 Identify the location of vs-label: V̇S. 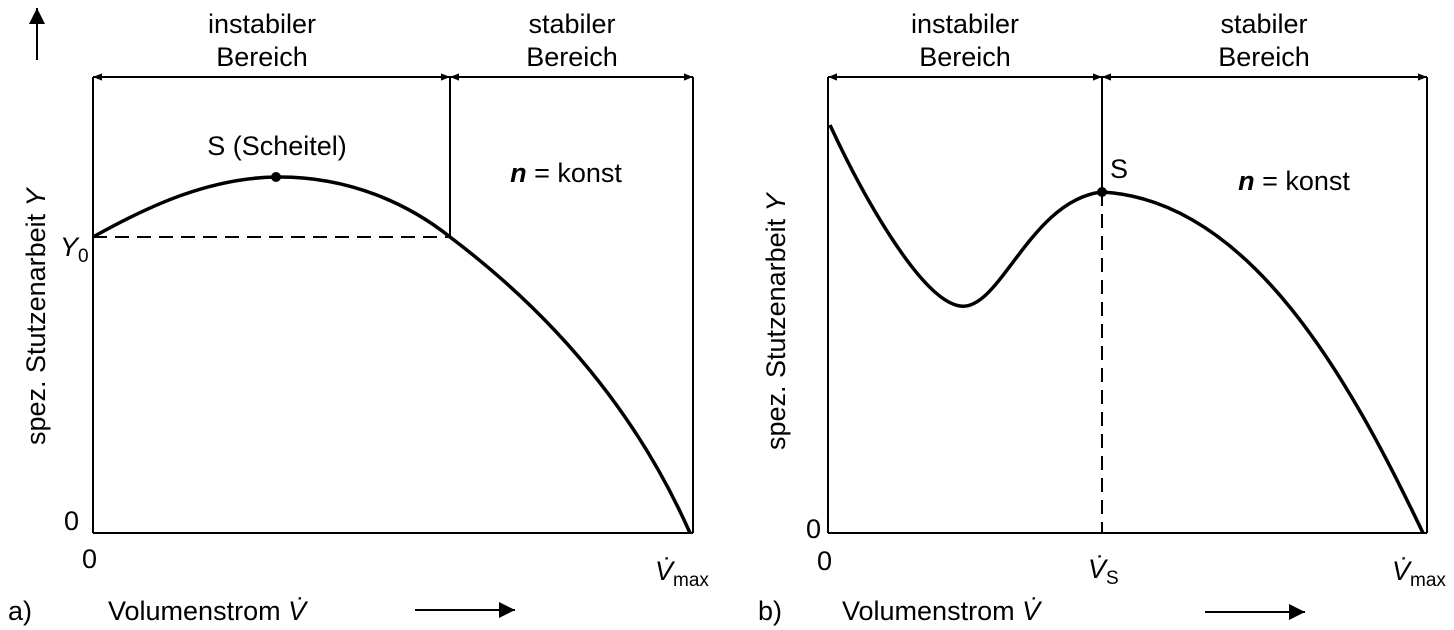
(1103, 571).